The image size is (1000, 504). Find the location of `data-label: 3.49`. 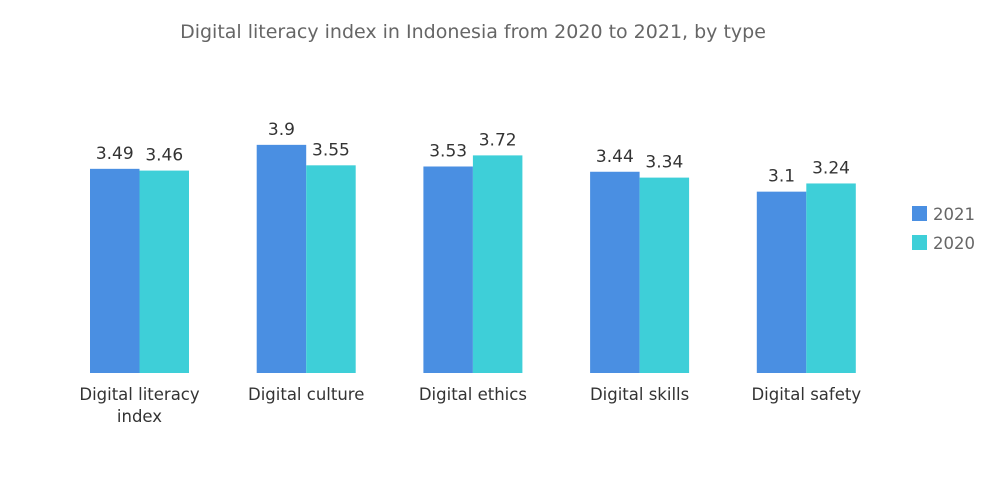

data-label: 3.49 is located at coordinates (115, 154).